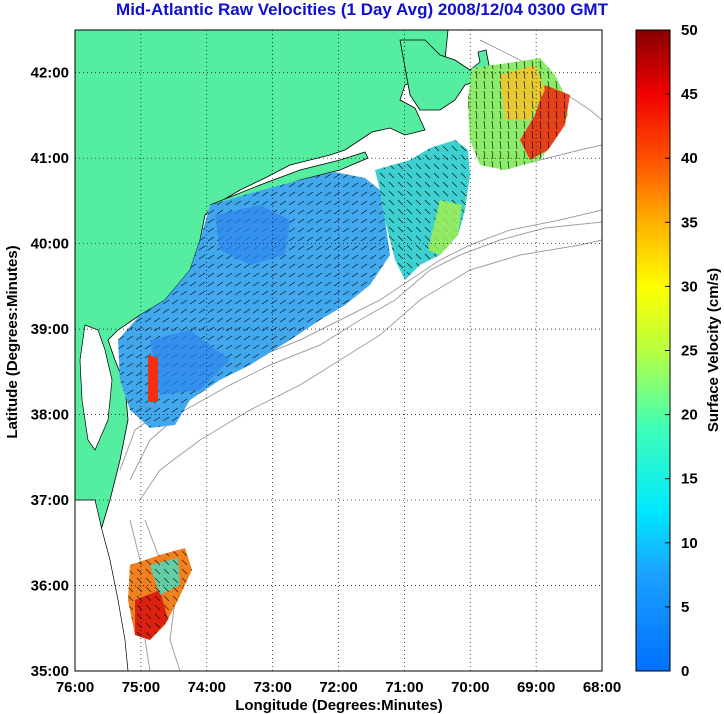 Image resolution: width=724 pixels, height=714 pixels. What do you see at coordinates (536, 687) in the screenshot?
I see `lon-tick-label: 69:00` at bounding box center [536, 687].